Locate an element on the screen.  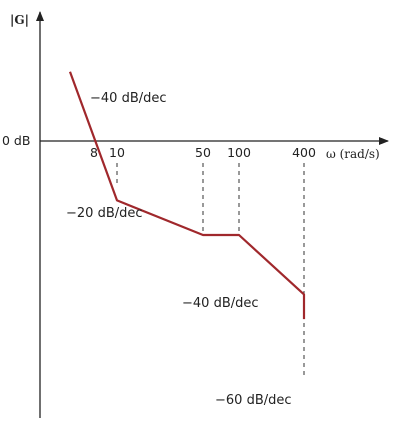
slope-label-3: −40 dB/dec is located at coordinates (220, 303).